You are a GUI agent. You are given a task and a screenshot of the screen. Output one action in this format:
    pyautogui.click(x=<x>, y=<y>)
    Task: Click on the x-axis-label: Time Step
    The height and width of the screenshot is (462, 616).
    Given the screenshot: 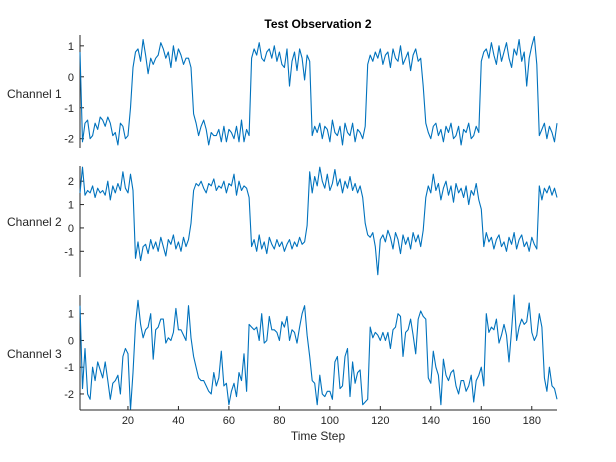 What is the action you would take?
    pyautogui.click(x=318, y=436)
    